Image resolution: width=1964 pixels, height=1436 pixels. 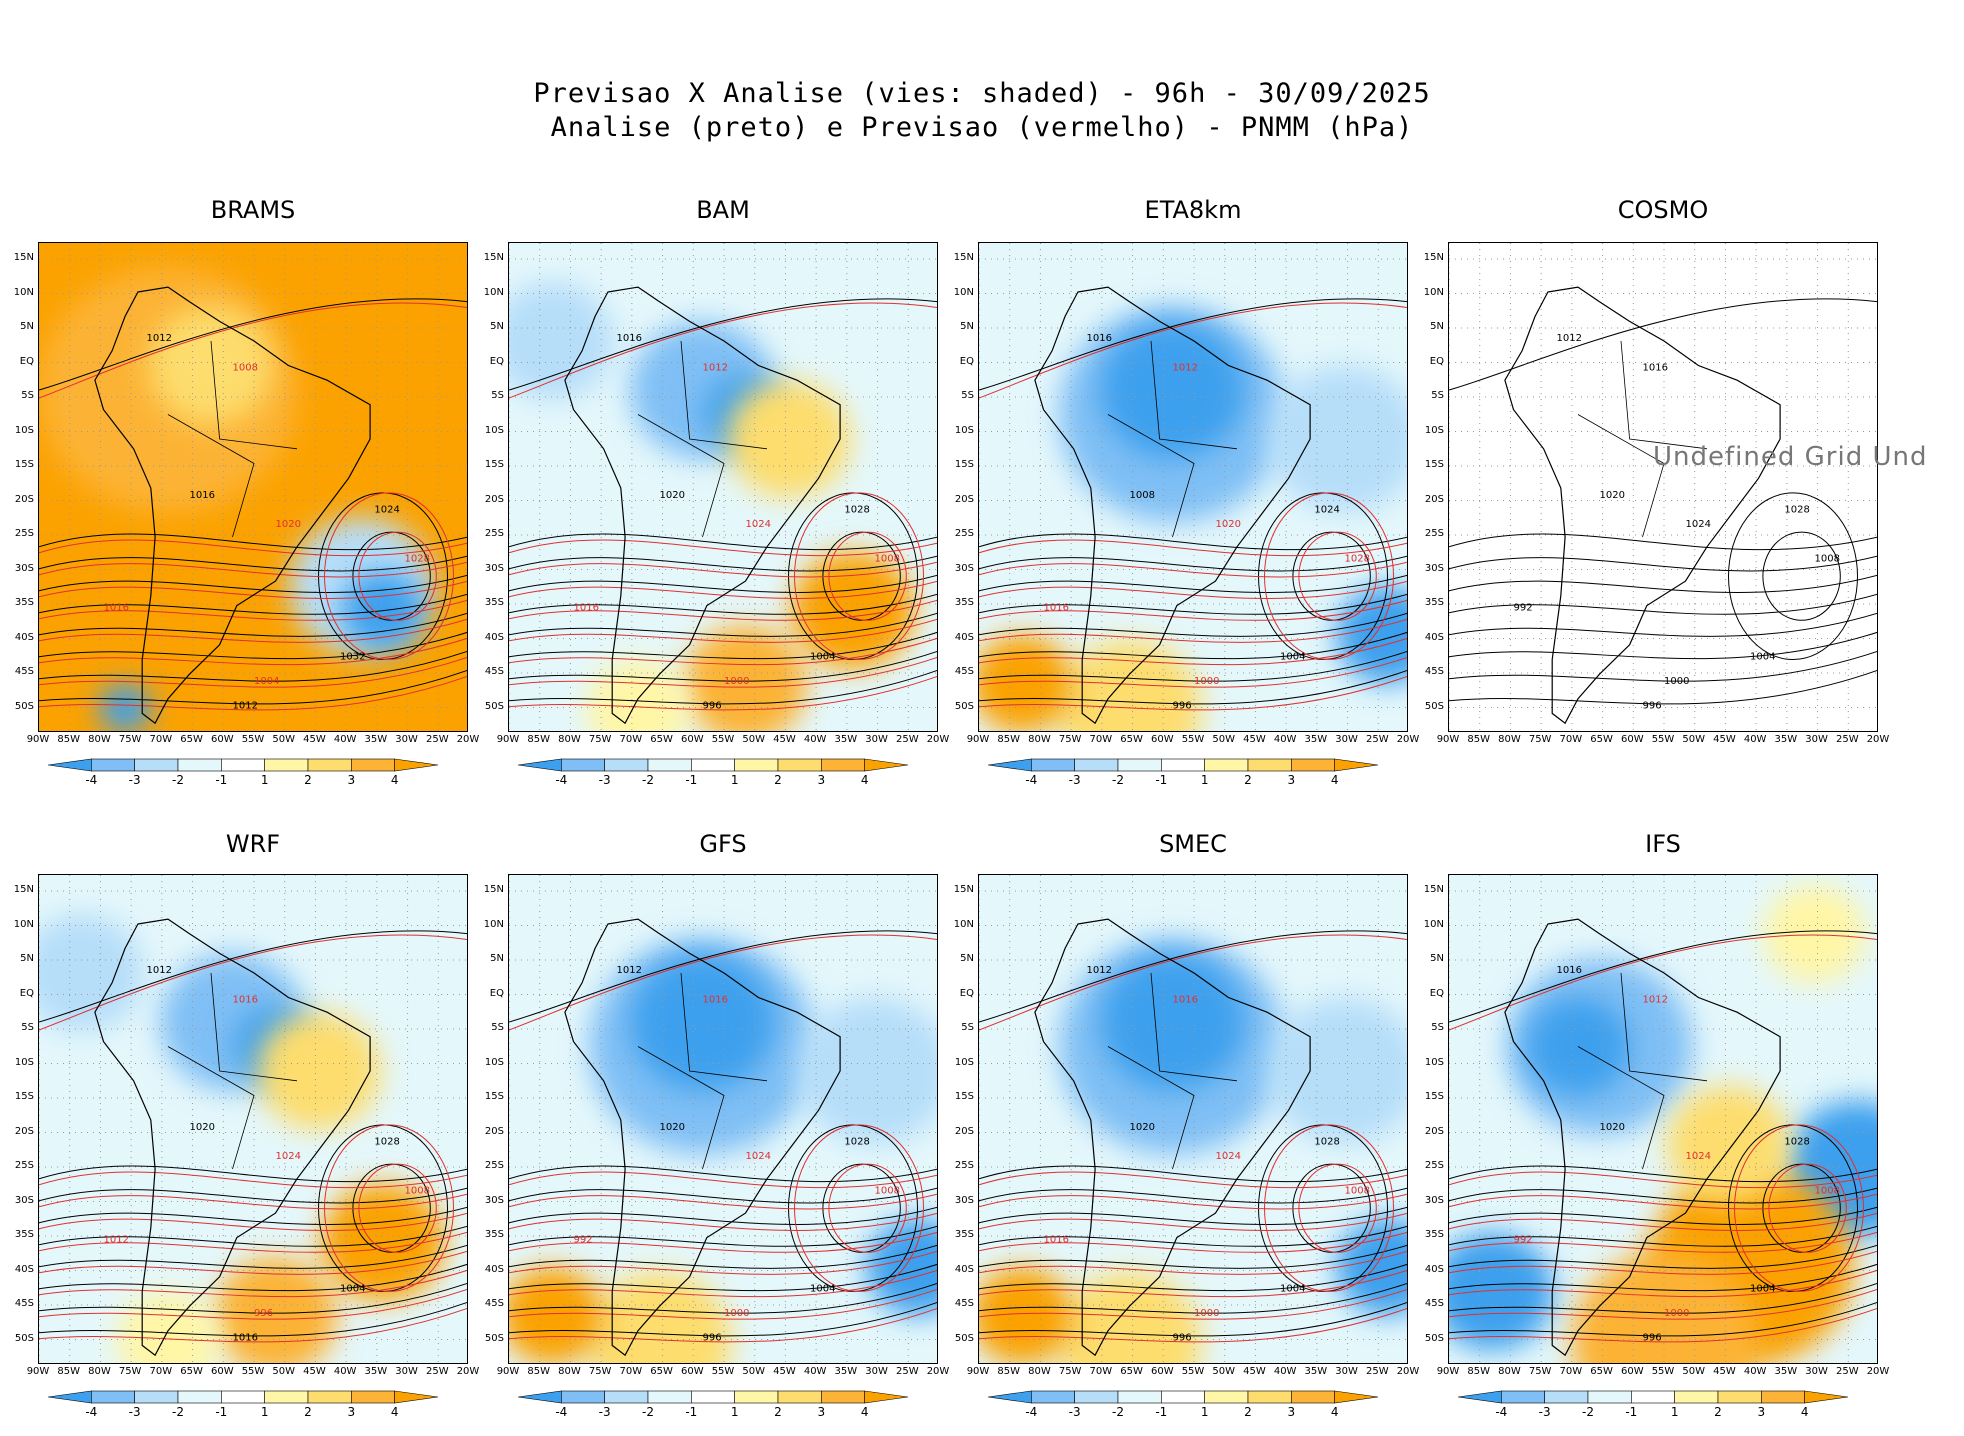 I want to click on latitude-tick-label: 5N, so click(x=967, y=958).